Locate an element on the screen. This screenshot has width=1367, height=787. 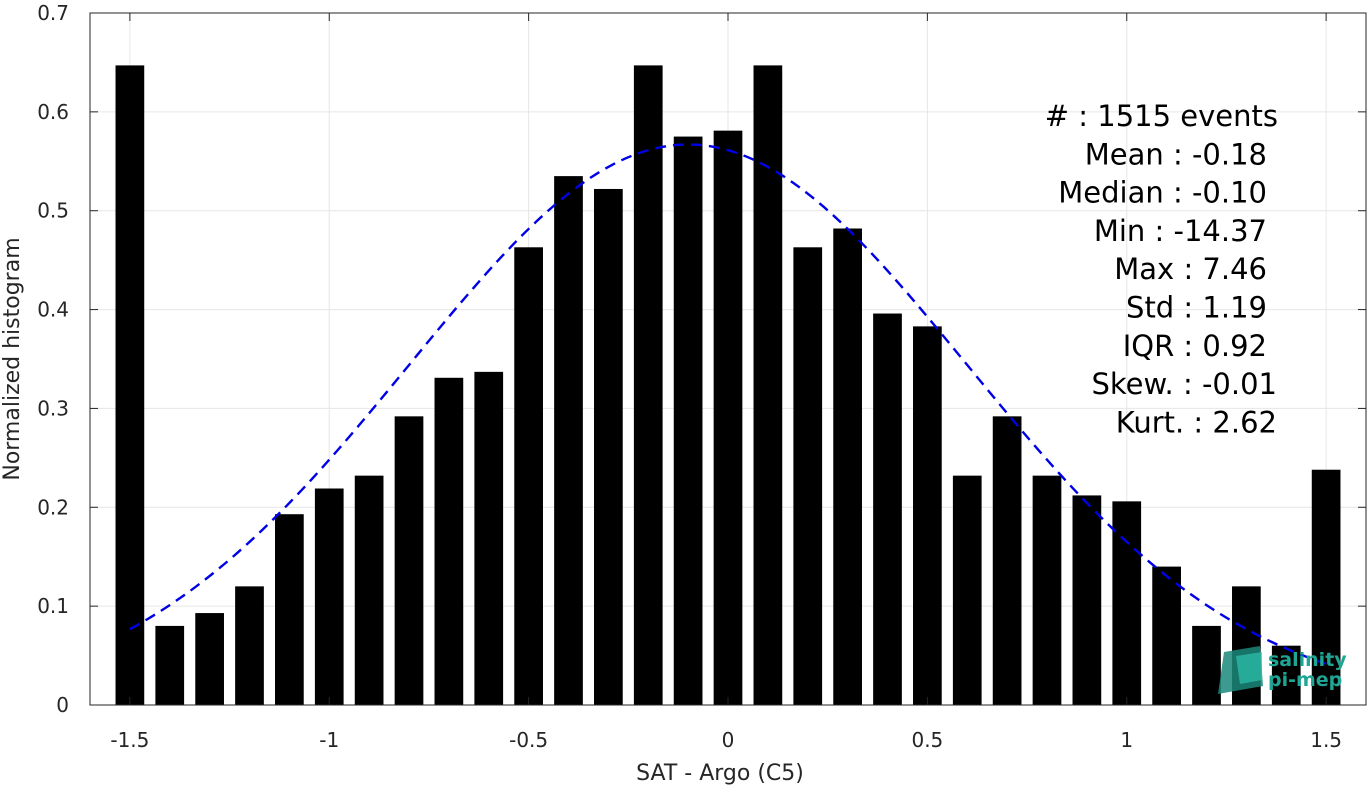
stat-line: # : 1515 events is located at coordinates (1161, 116).